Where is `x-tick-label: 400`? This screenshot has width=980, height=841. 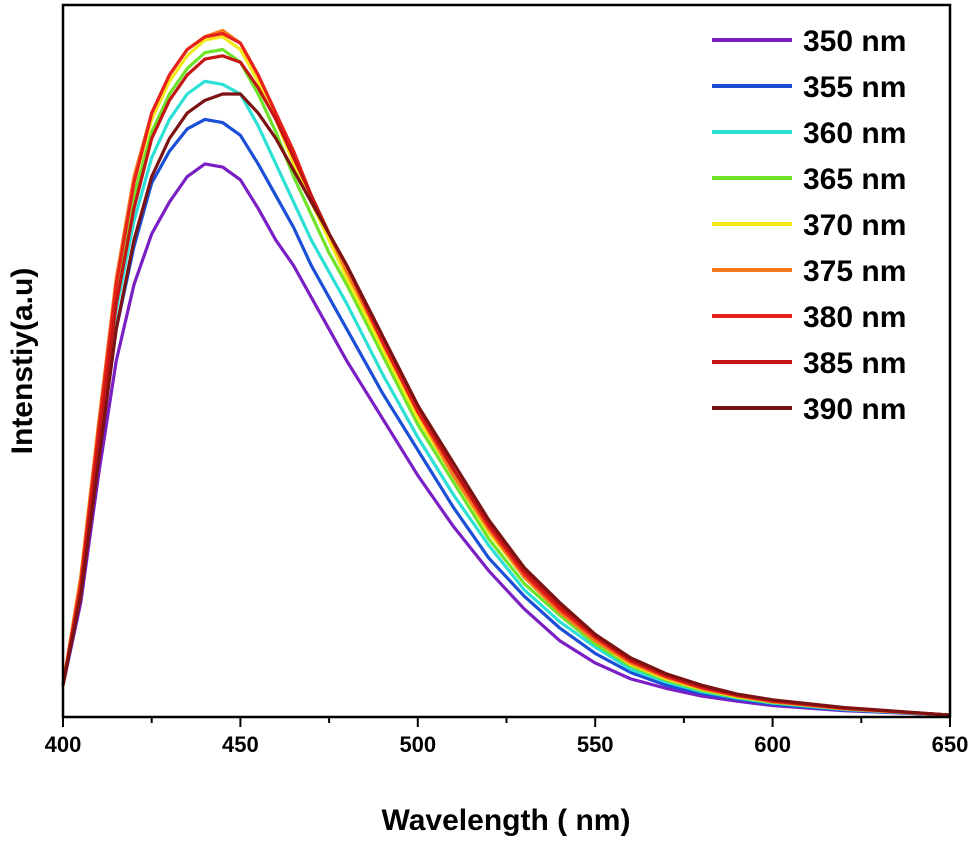 x-tick-label: 400 is located at coordinates (63, 744).